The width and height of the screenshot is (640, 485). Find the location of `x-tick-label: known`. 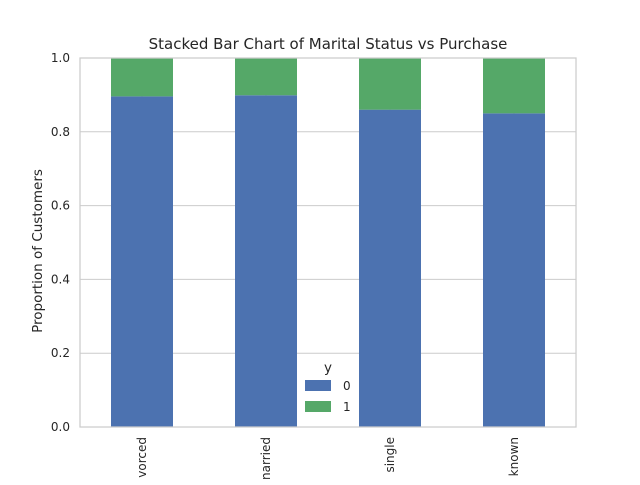

x-tick-label: known is located at coordinates (514, 456).